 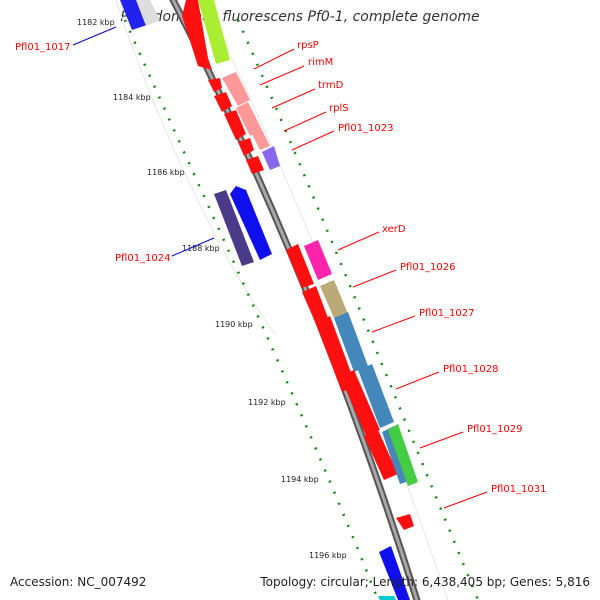 I want to click on tick-label: 1184 kbp, so click(x=132, y=97).